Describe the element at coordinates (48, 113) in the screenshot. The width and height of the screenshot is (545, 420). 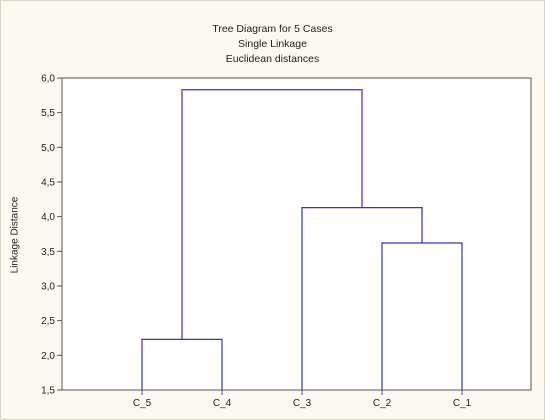
I see `y-tick-label: 5,5` at that location.